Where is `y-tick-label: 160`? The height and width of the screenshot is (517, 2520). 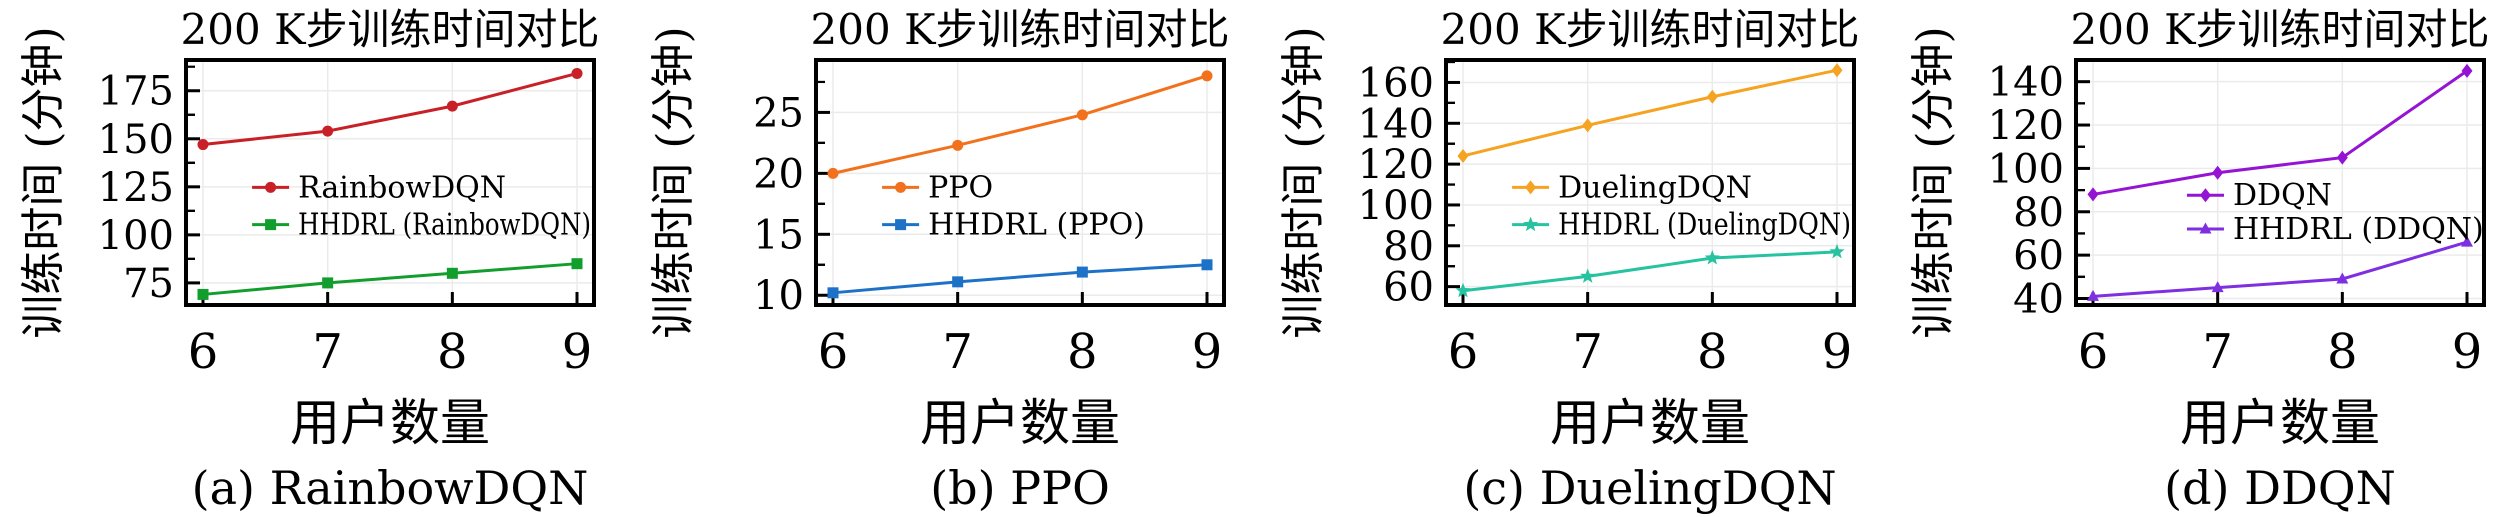
y-tick-label: 160 is located at coordinates (1396, 83).